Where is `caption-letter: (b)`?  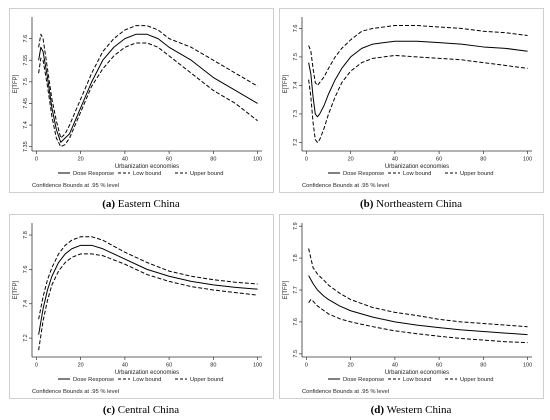 caption-letter: (b) is located at coordinates (366, 204).